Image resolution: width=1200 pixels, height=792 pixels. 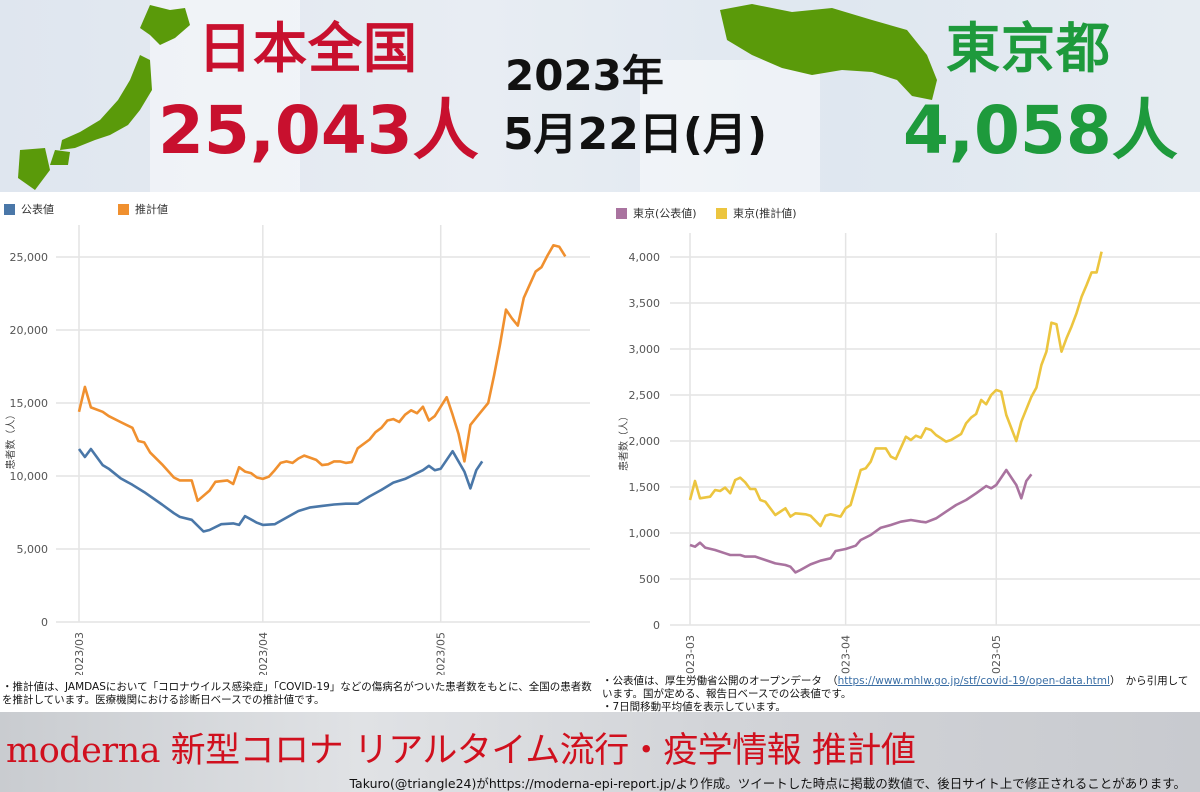 What do you see at coordinates (645, 395) in the screenshot?
I see `y-tick-label: 2,500` at bounding box center [645, 395].